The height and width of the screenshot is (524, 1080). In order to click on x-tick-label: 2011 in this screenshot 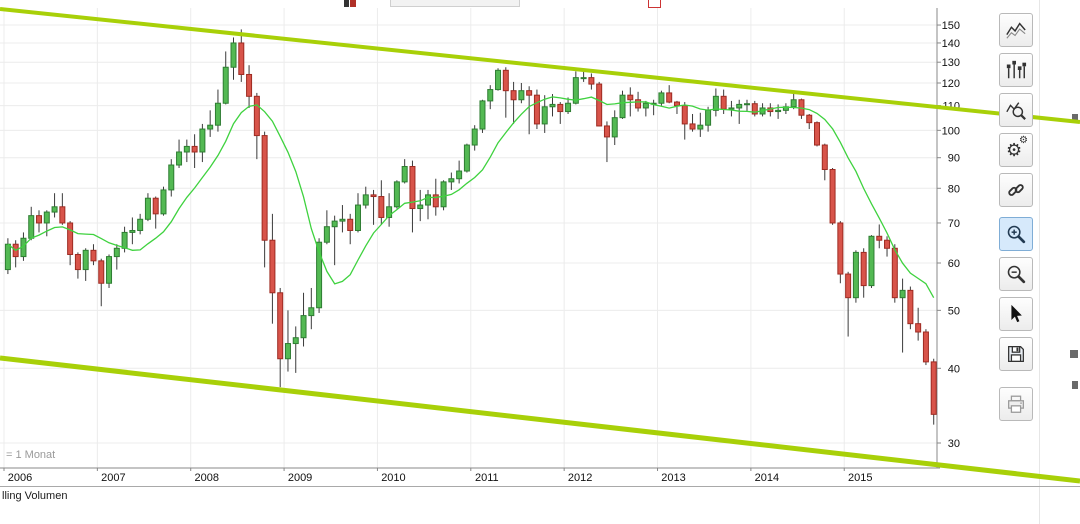, I will do `click(487, 478)`.